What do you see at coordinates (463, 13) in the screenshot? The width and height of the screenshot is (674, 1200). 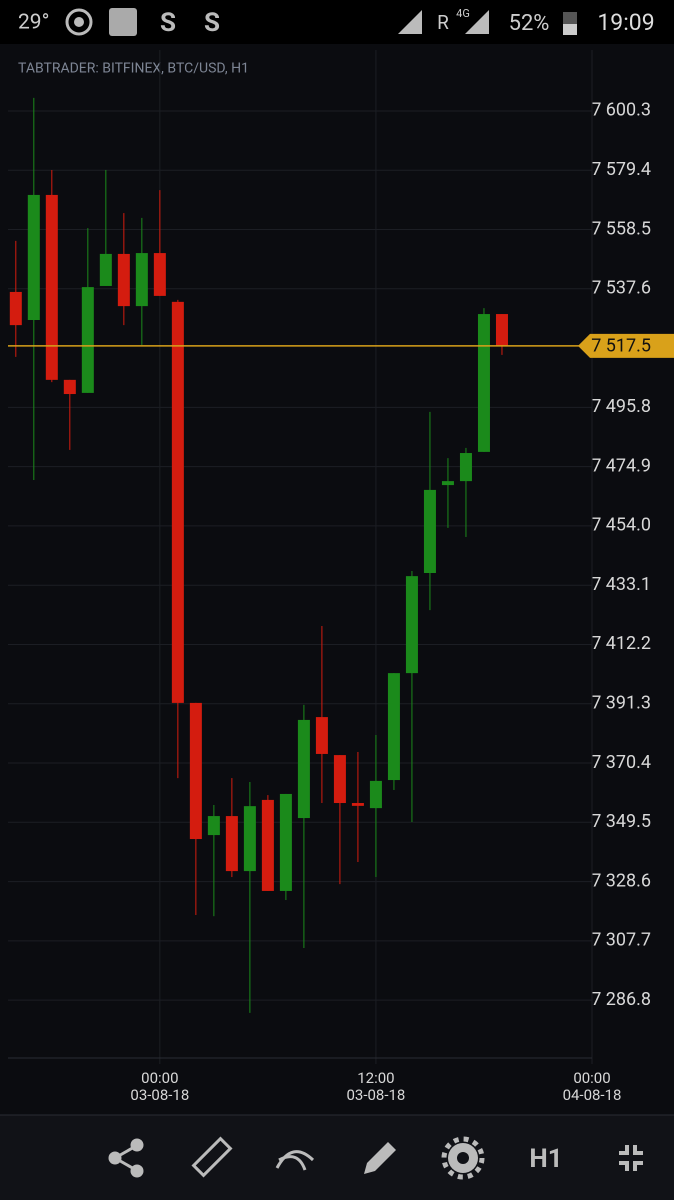 I see `network-type: 4G` at bounding box center [463, 13].